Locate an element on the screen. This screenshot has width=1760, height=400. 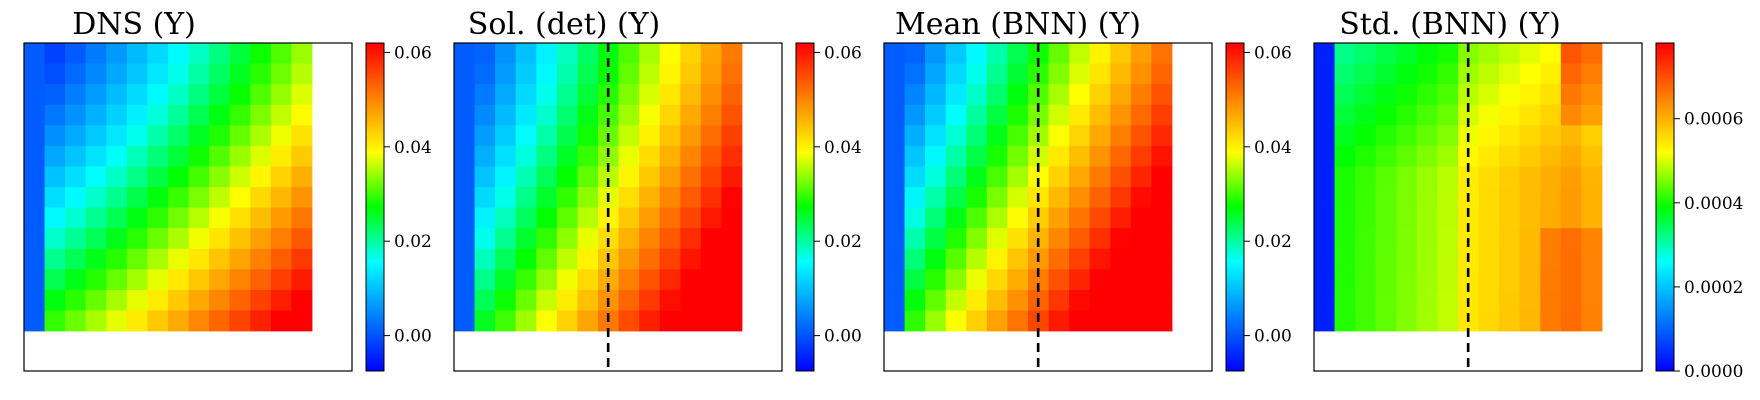
colorbar-tick-label: 0.04 is located at coordinates (413, 148).